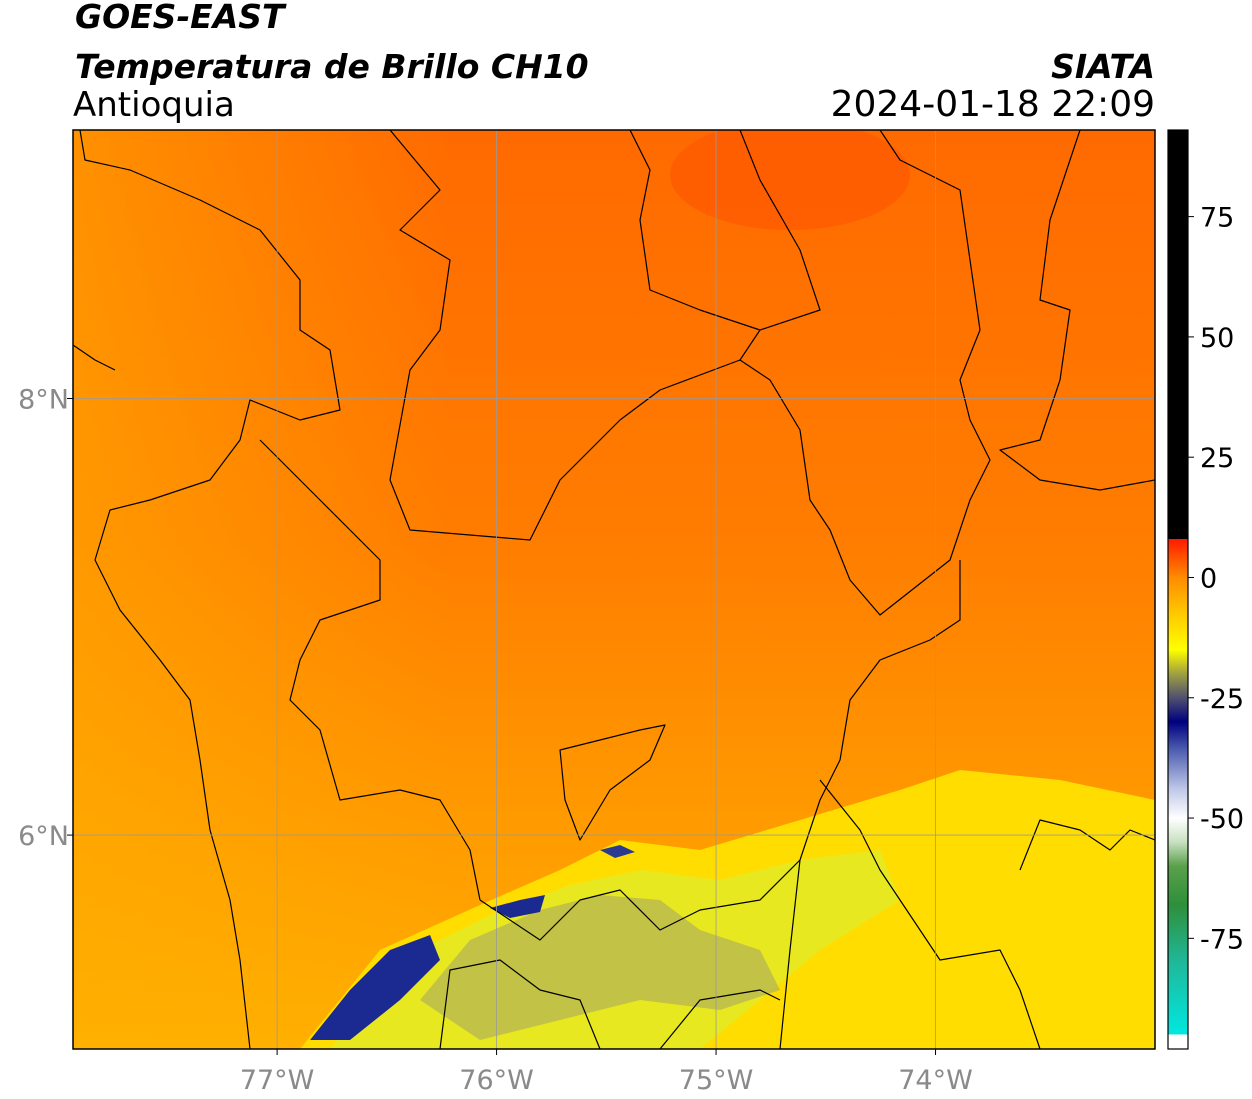 This screenshot has height=1099, width=1252. I want to click on coastline, so click(94, 357).